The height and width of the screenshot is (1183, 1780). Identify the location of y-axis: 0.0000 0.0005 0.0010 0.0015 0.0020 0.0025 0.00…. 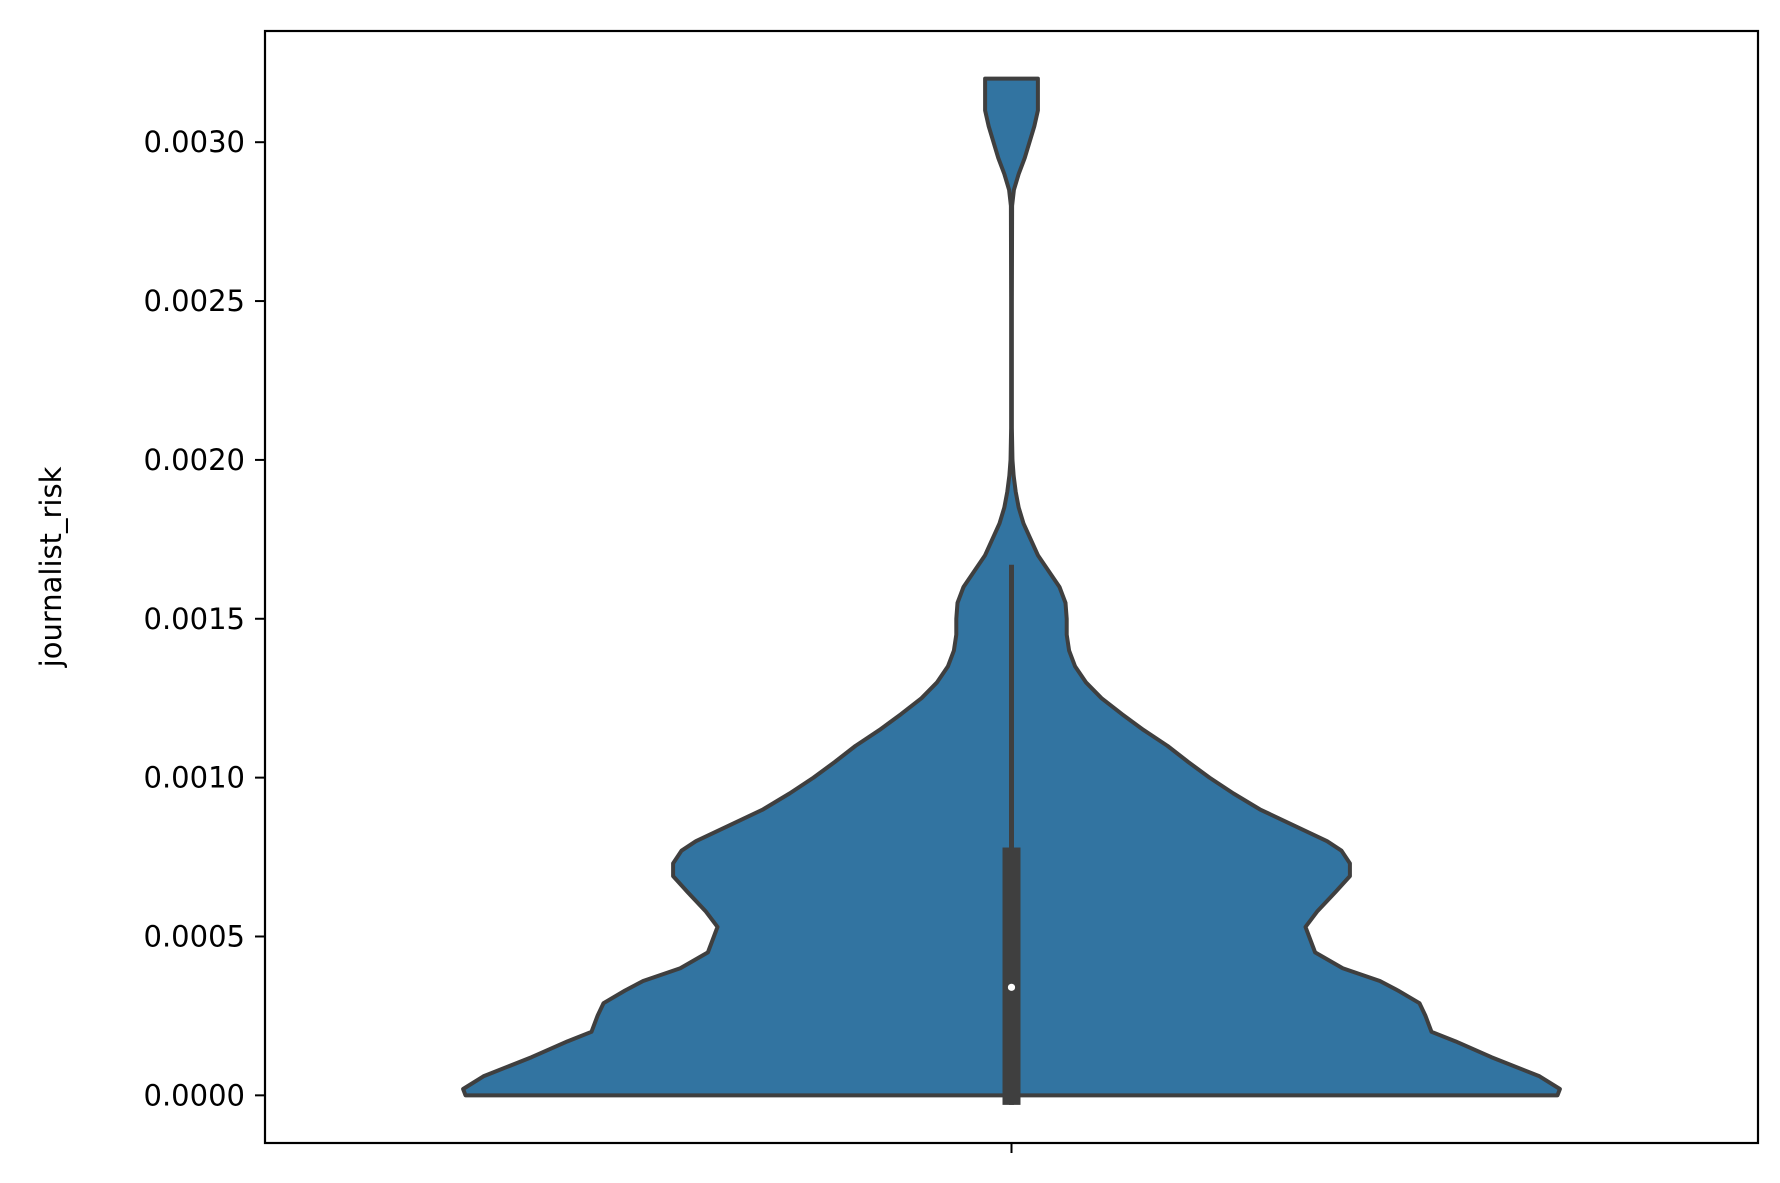
(204, 618).